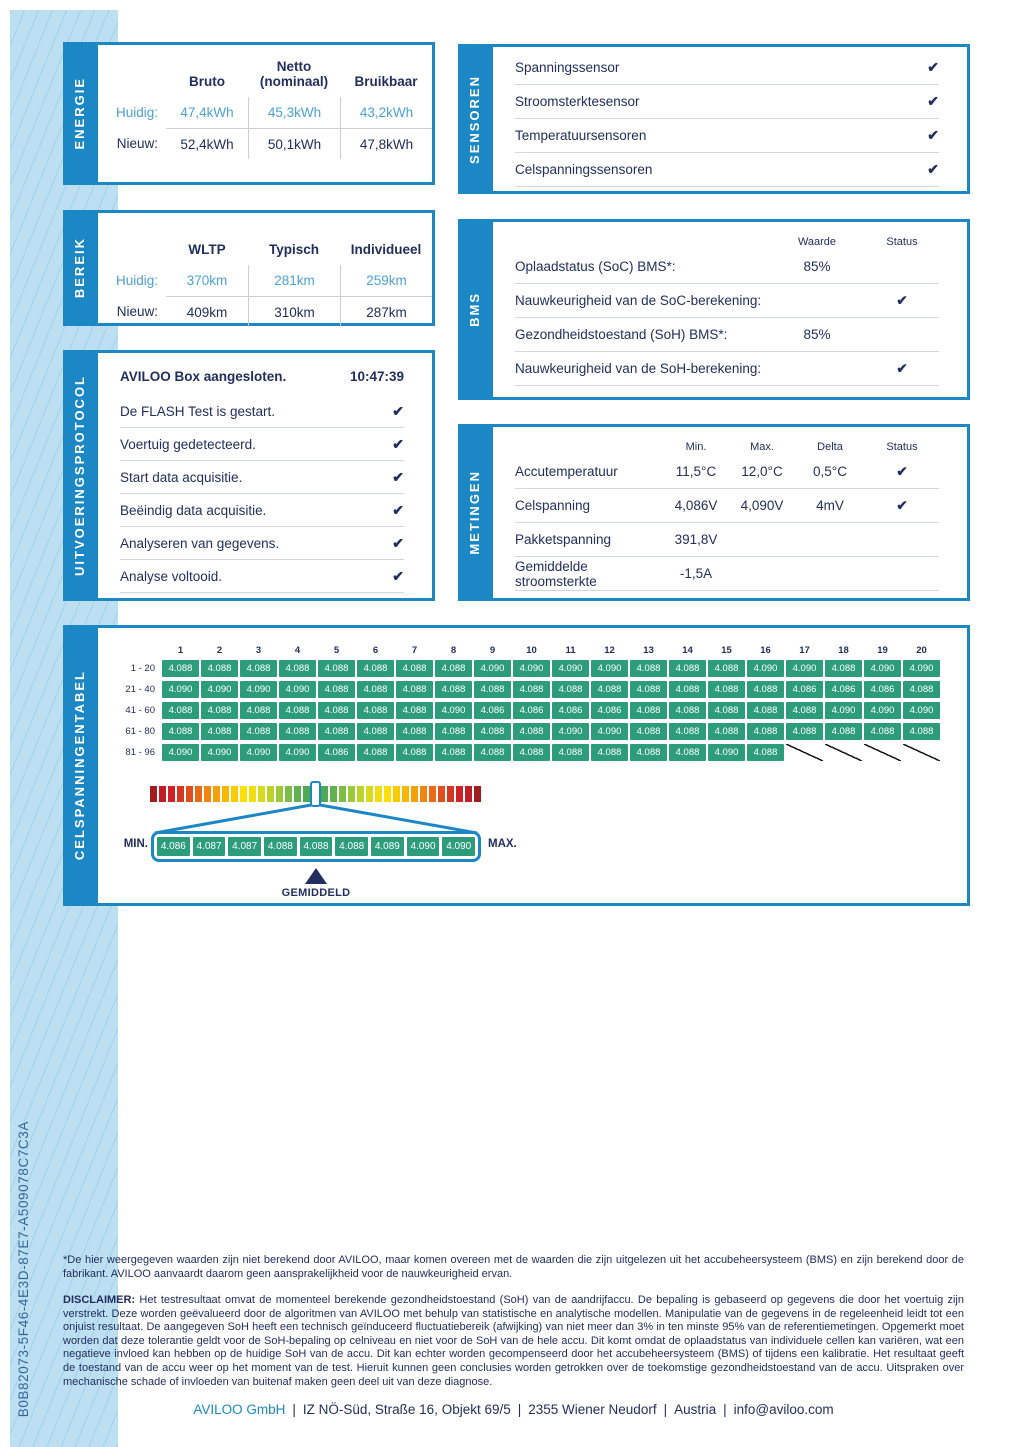 This screenshot has width=1024, height=1447. I want to click on bms-row: Nauwkeurigheid van de SoC-berekening: ✔, so click(727, 301).